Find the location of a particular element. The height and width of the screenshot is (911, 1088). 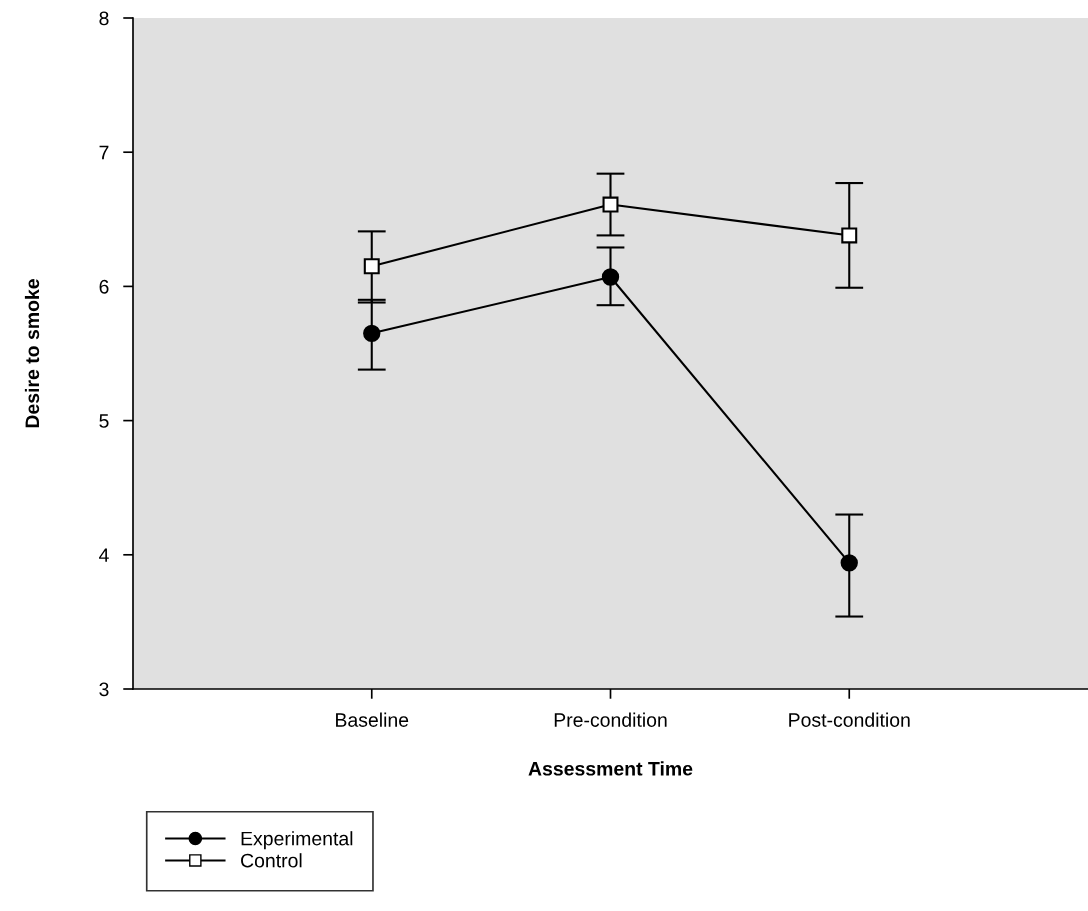

y-tick-label: 3 is located at coordinates (104, 689).